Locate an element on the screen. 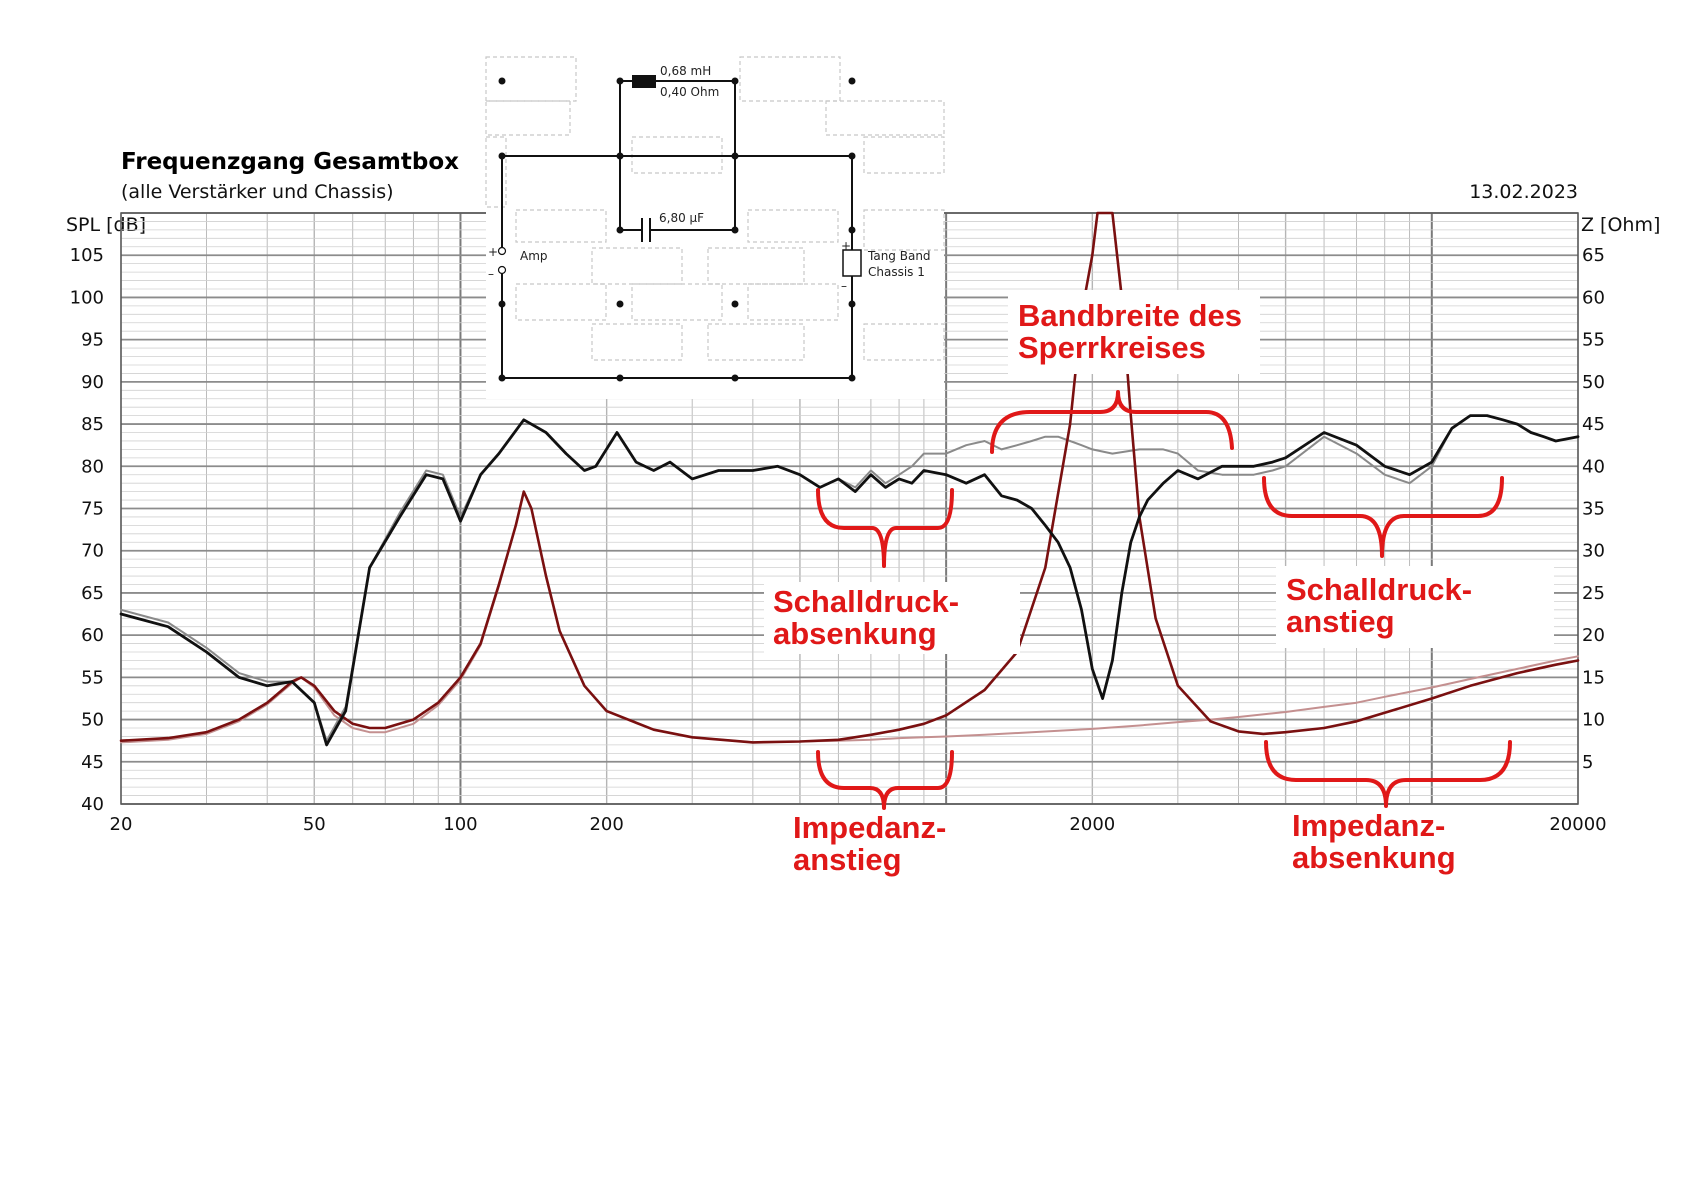 Image resolution: width=1684 pixels, height=1191 pixels. driver-icon is located at coordinates (852, 263).